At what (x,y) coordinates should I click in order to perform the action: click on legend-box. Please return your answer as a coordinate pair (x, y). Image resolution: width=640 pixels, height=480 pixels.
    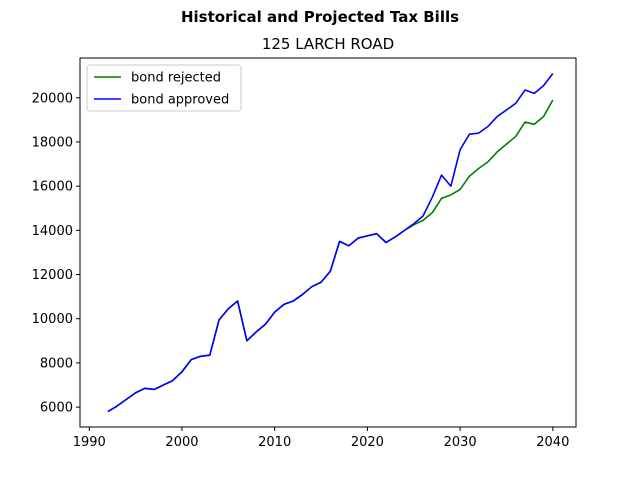
    Looking at the image, I should click on (164, 88).